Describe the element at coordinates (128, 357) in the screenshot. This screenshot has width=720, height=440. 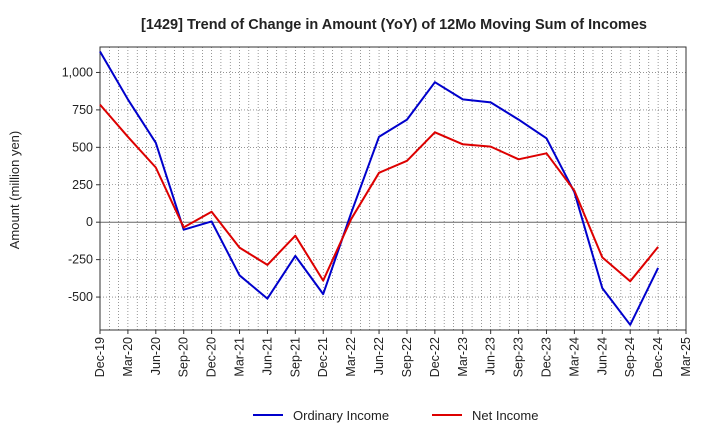
I see `x-tick-label: Mar-20` at that location.